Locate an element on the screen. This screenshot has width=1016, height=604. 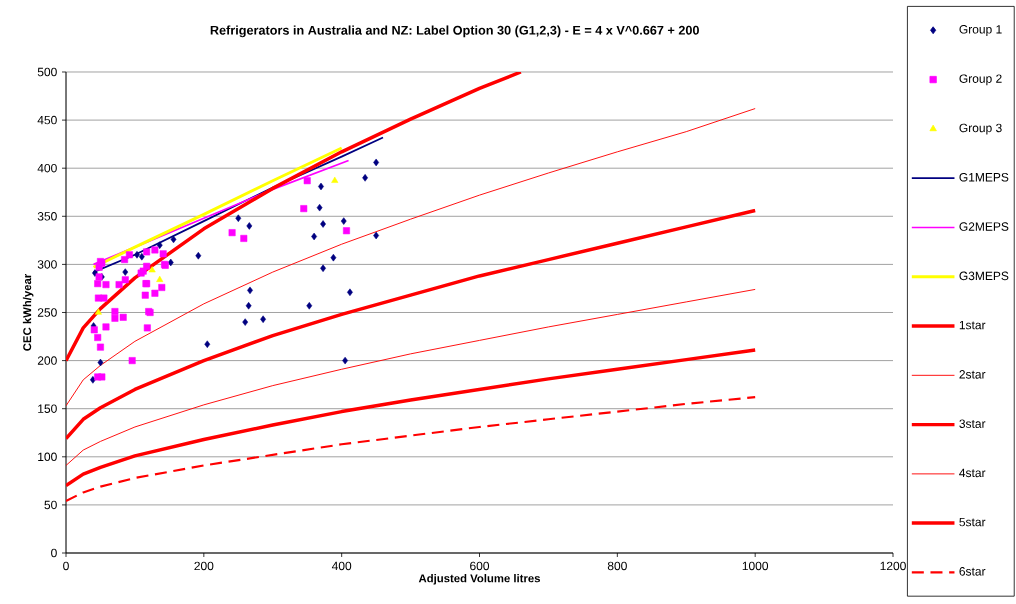
legend-label: Group 2 is located at coordinates (980, 80).